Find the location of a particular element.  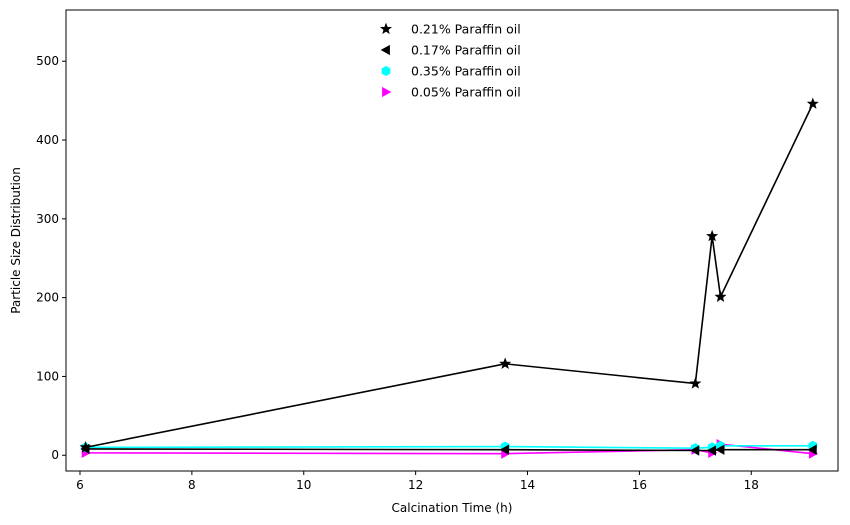

y-tick-label: 200 is located at coordinates (47, 298).